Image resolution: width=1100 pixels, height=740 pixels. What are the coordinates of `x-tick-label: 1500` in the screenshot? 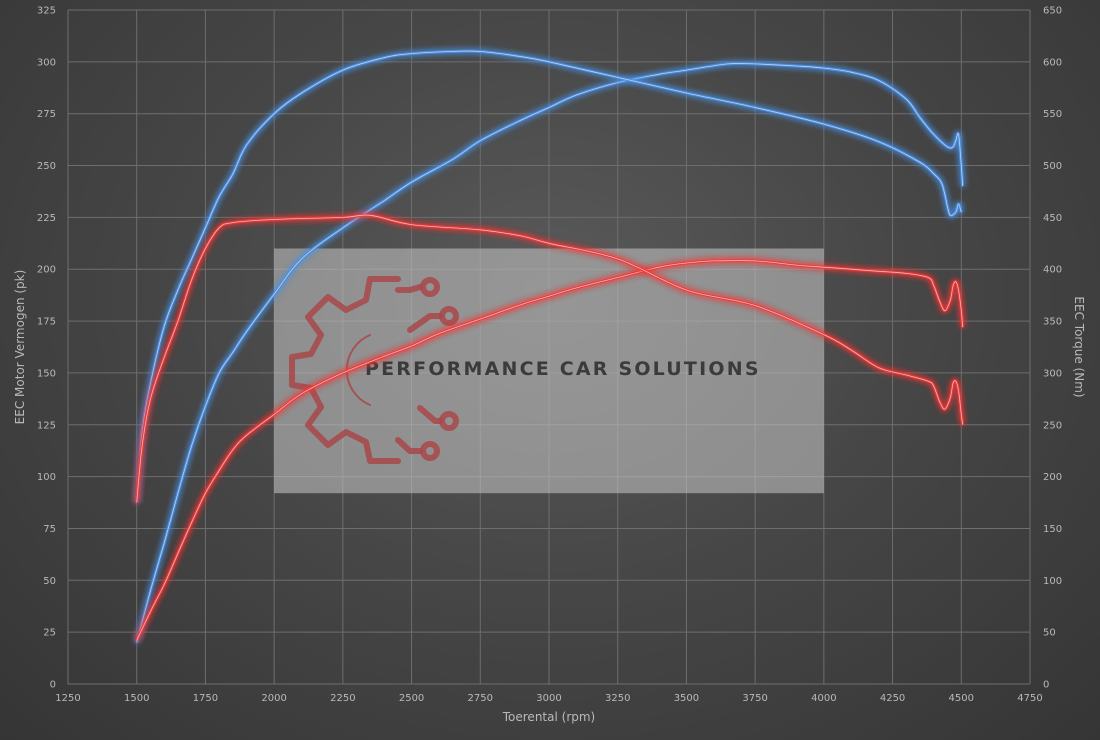 It's located at (136, 698).